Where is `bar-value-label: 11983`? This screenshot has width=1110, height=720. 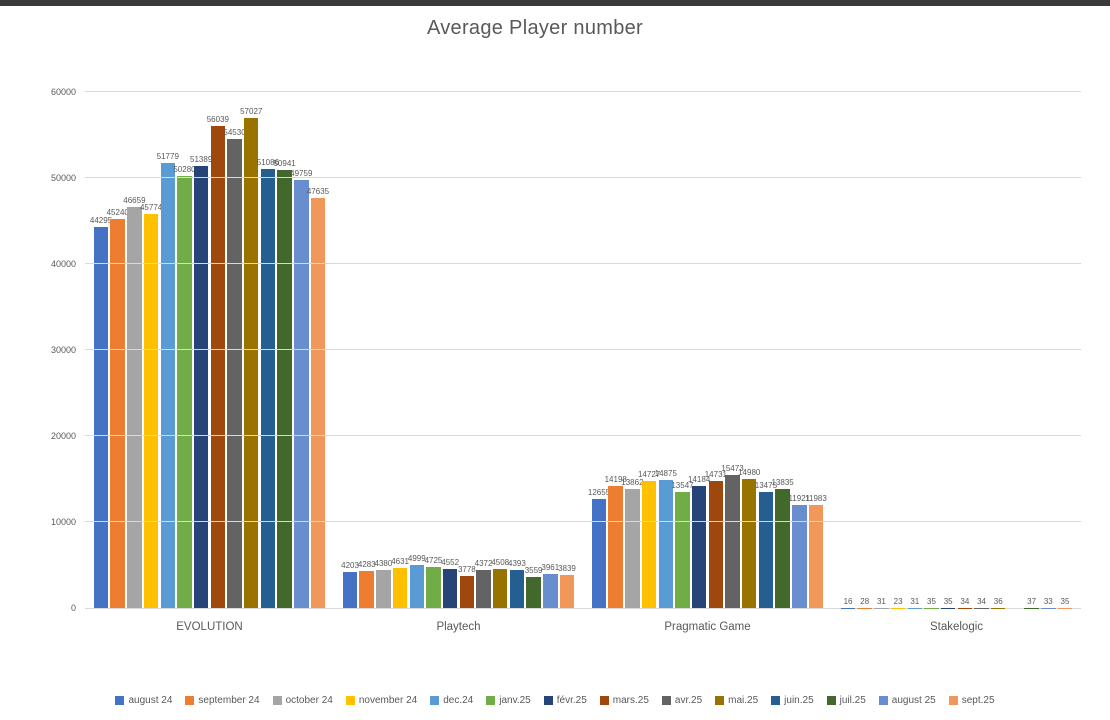 bar-value-label: 11983 is located at coordinates (816, 498).